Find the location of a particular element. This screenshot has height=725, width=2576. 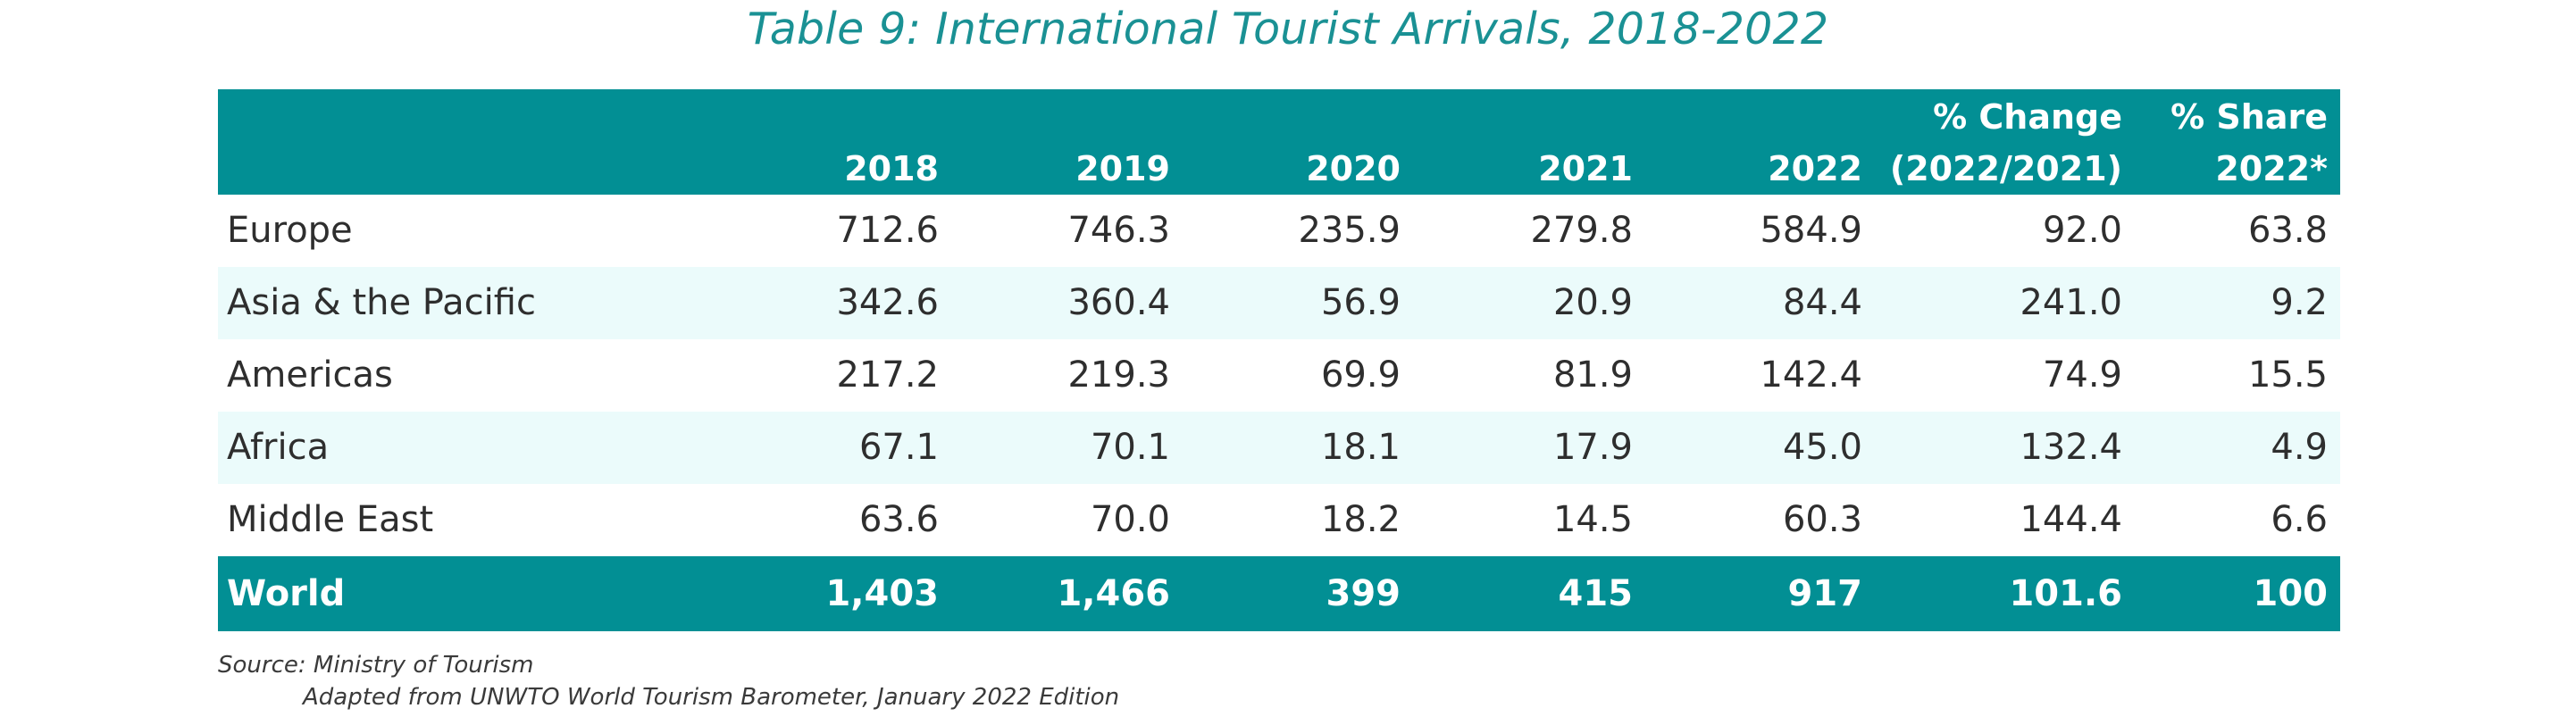

region-cell: Europe is located at coordinates (290, 231).